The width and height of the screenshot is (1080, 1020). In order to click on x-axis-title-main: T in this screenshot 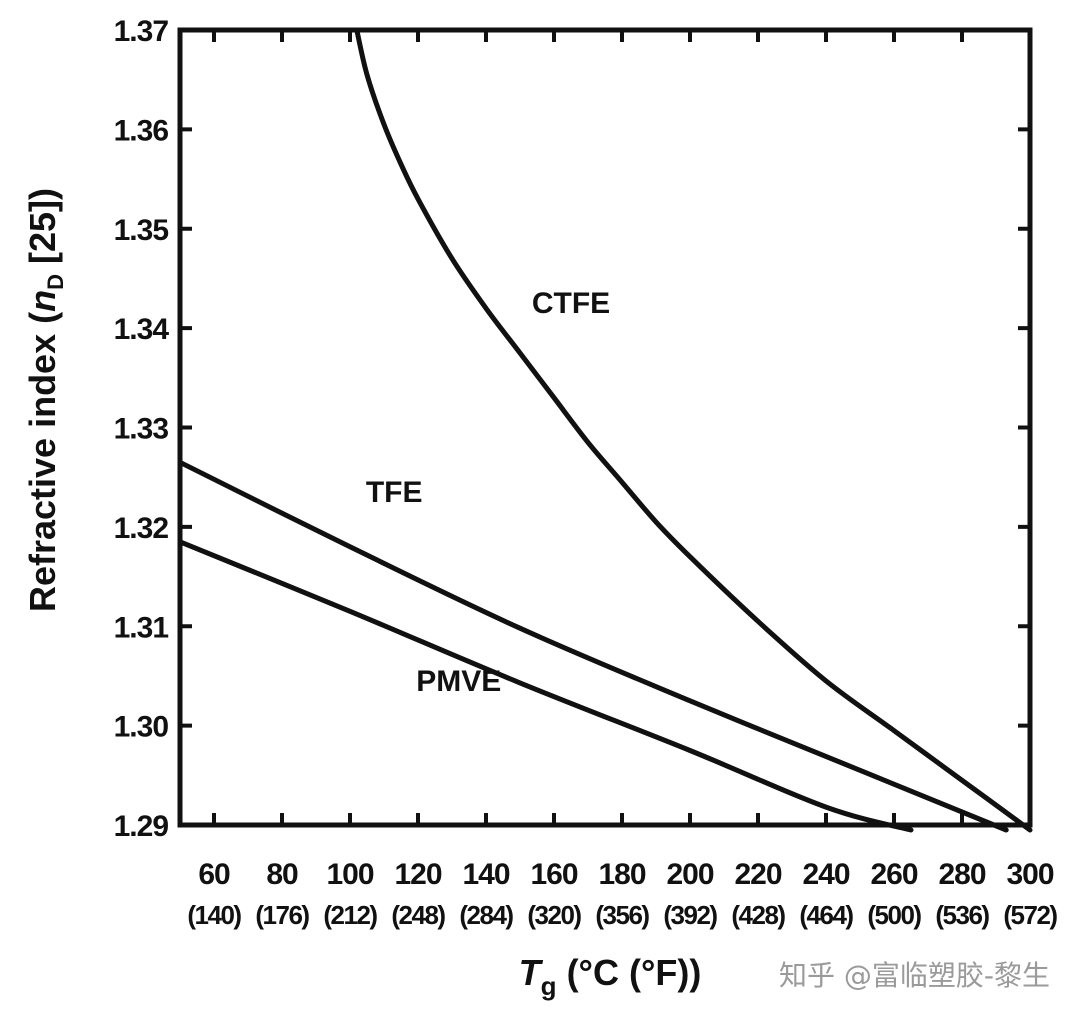, I will do `click(531, 972)`.